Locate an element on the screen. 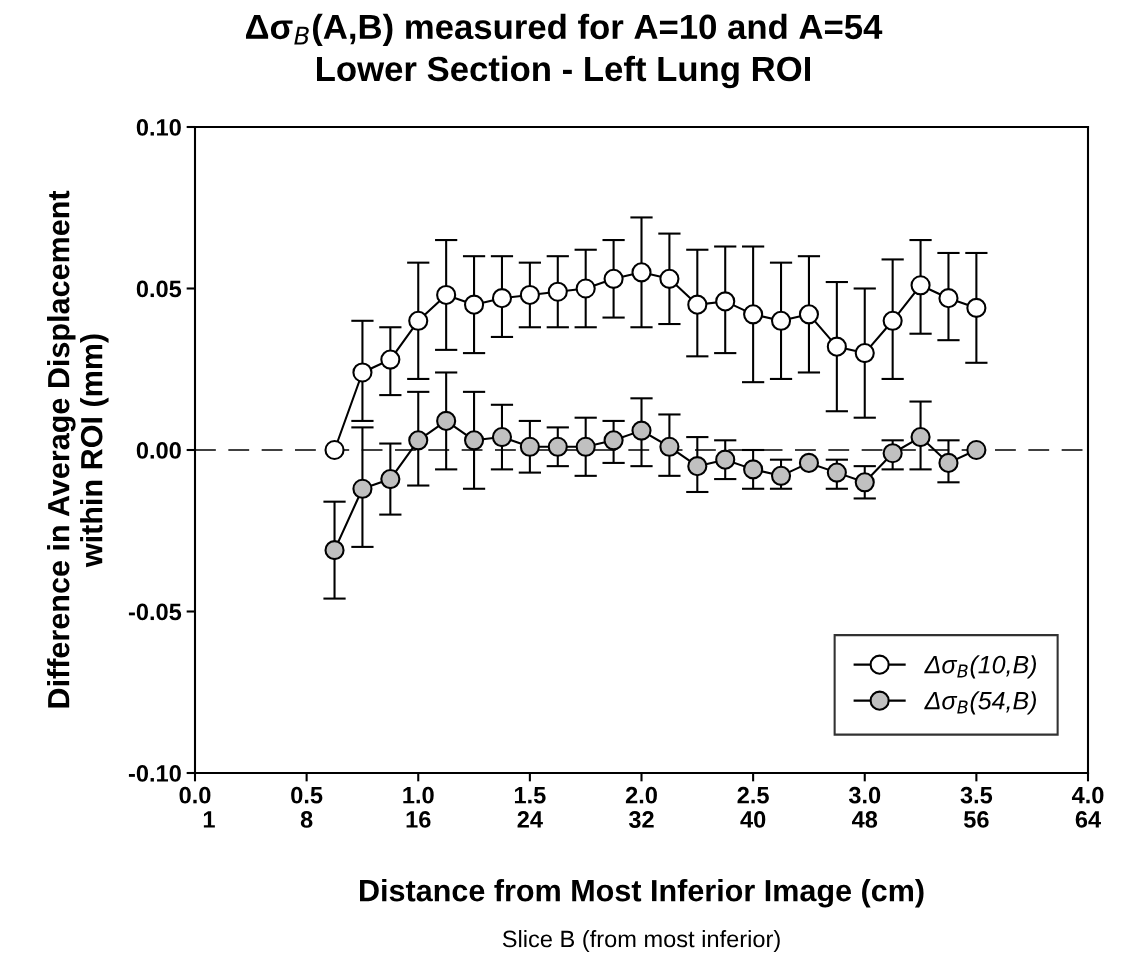 This screenshot has width=1127, height=963. x2-tick-label: 16 is located at coordinates (418, 819).